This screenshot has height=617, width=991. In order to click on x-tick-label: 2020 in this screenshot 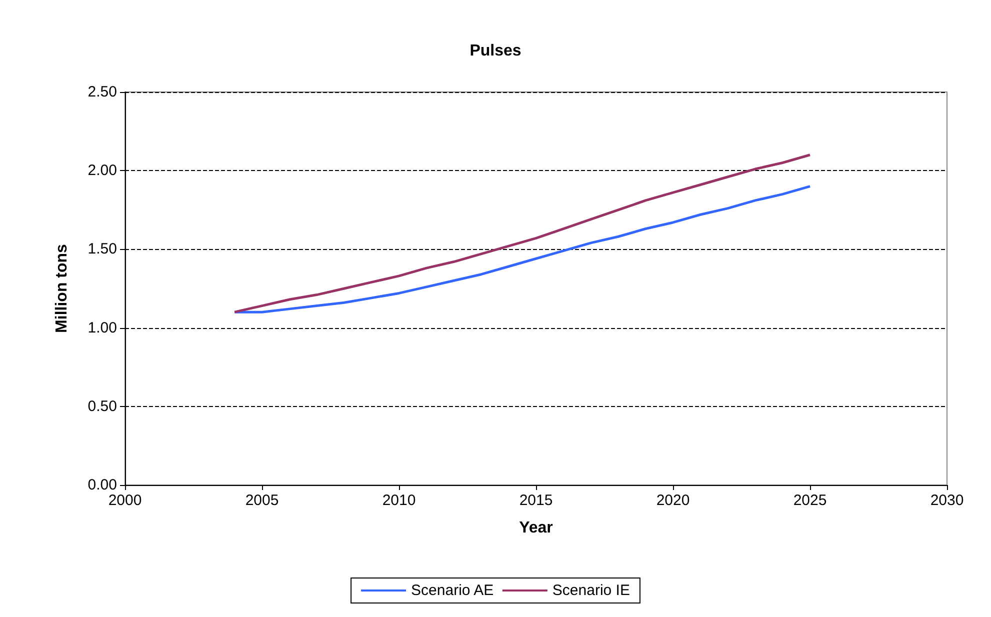, I will do `click(673, 500)`.